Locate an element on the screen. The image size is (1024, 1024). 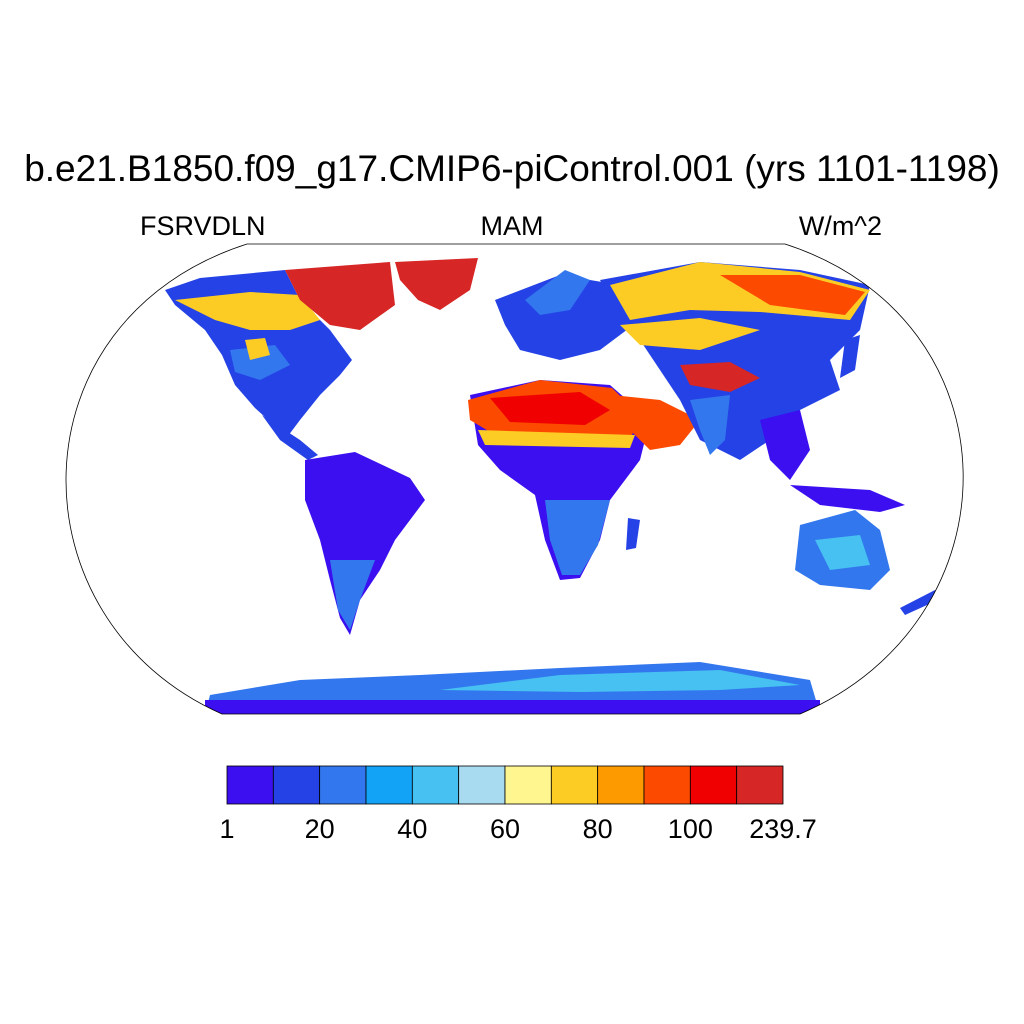
units-label: W/m^2 is located at coordinates (840, 226).